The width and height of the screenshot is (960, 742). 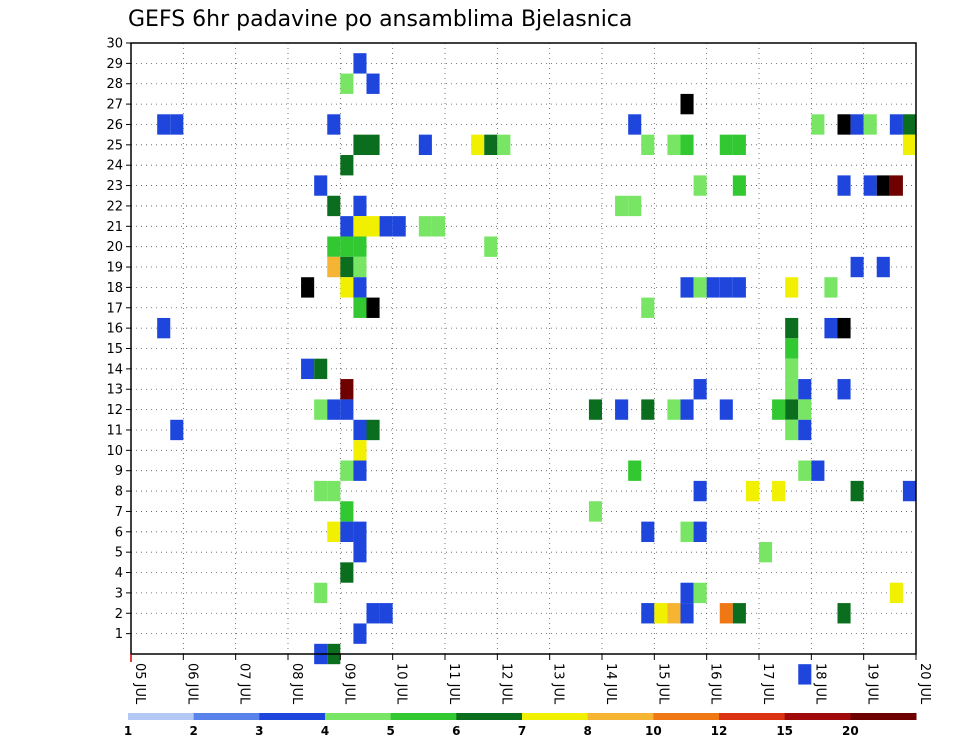 I want to click on y-tick-label: 21, so click(x=114, y=227).